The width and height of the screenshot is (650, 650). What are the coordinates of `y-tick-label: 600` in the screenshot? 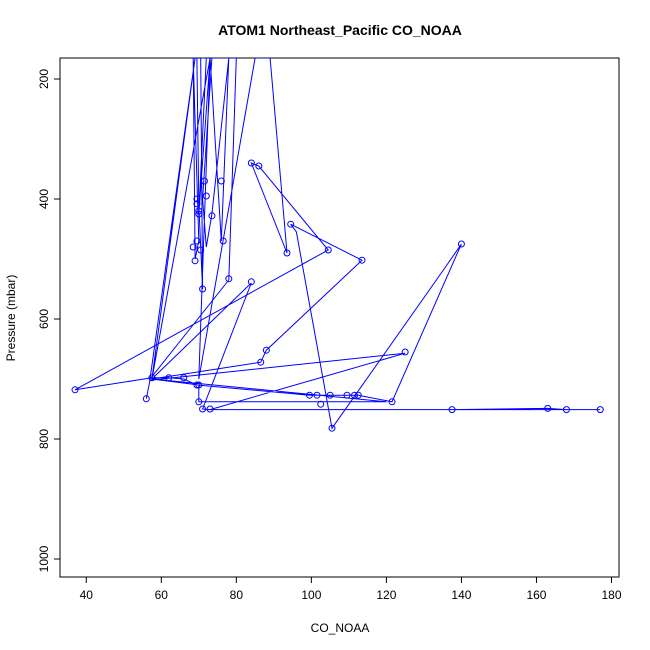 It's located at (44, 319).